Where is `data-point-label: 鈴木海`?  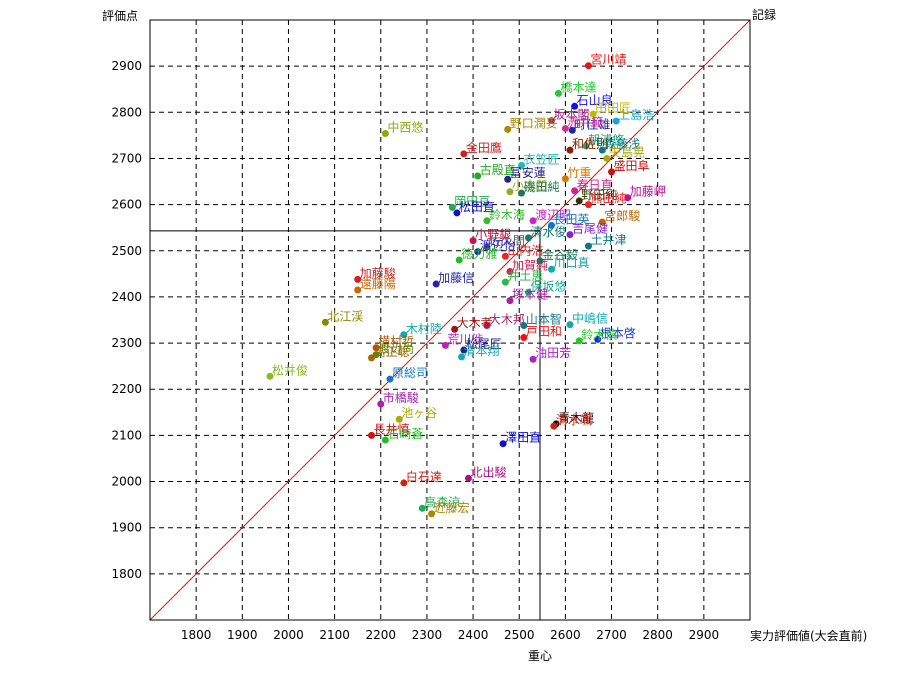 data-point-label: 鈴木海 is located at coordinates (507, 214).